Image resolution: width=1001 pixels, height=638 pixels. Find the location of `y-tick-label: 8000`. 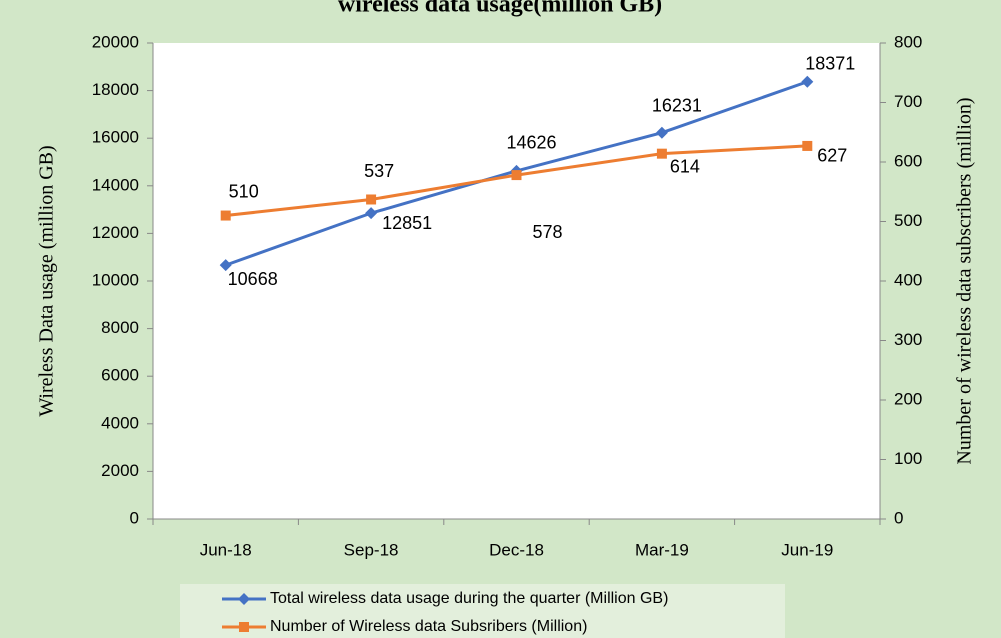

y-tick-label: 8000 is located at coordinates (120, 327).